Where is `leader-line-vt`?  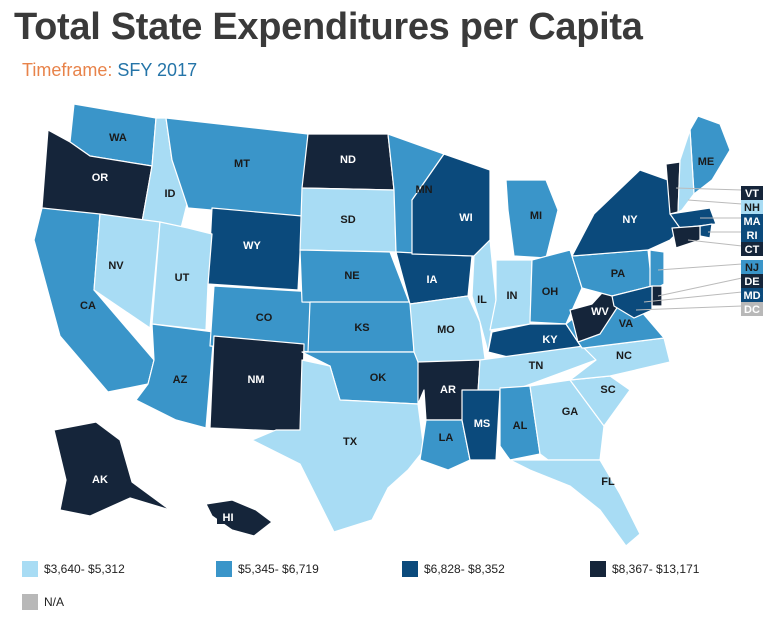
leader-line-vt is located at coordinates (709, 189).